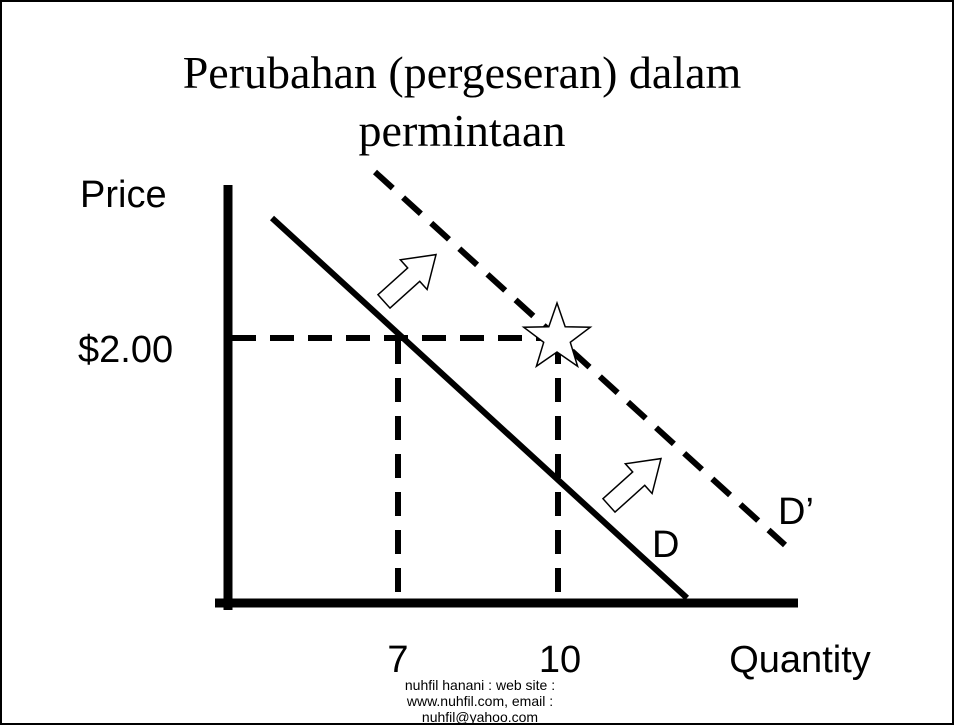 This screenshot has width=954, height=725. Describe the element at coordinates (796, 512) in the screenshot. I see `curve-label: D’` at that location.